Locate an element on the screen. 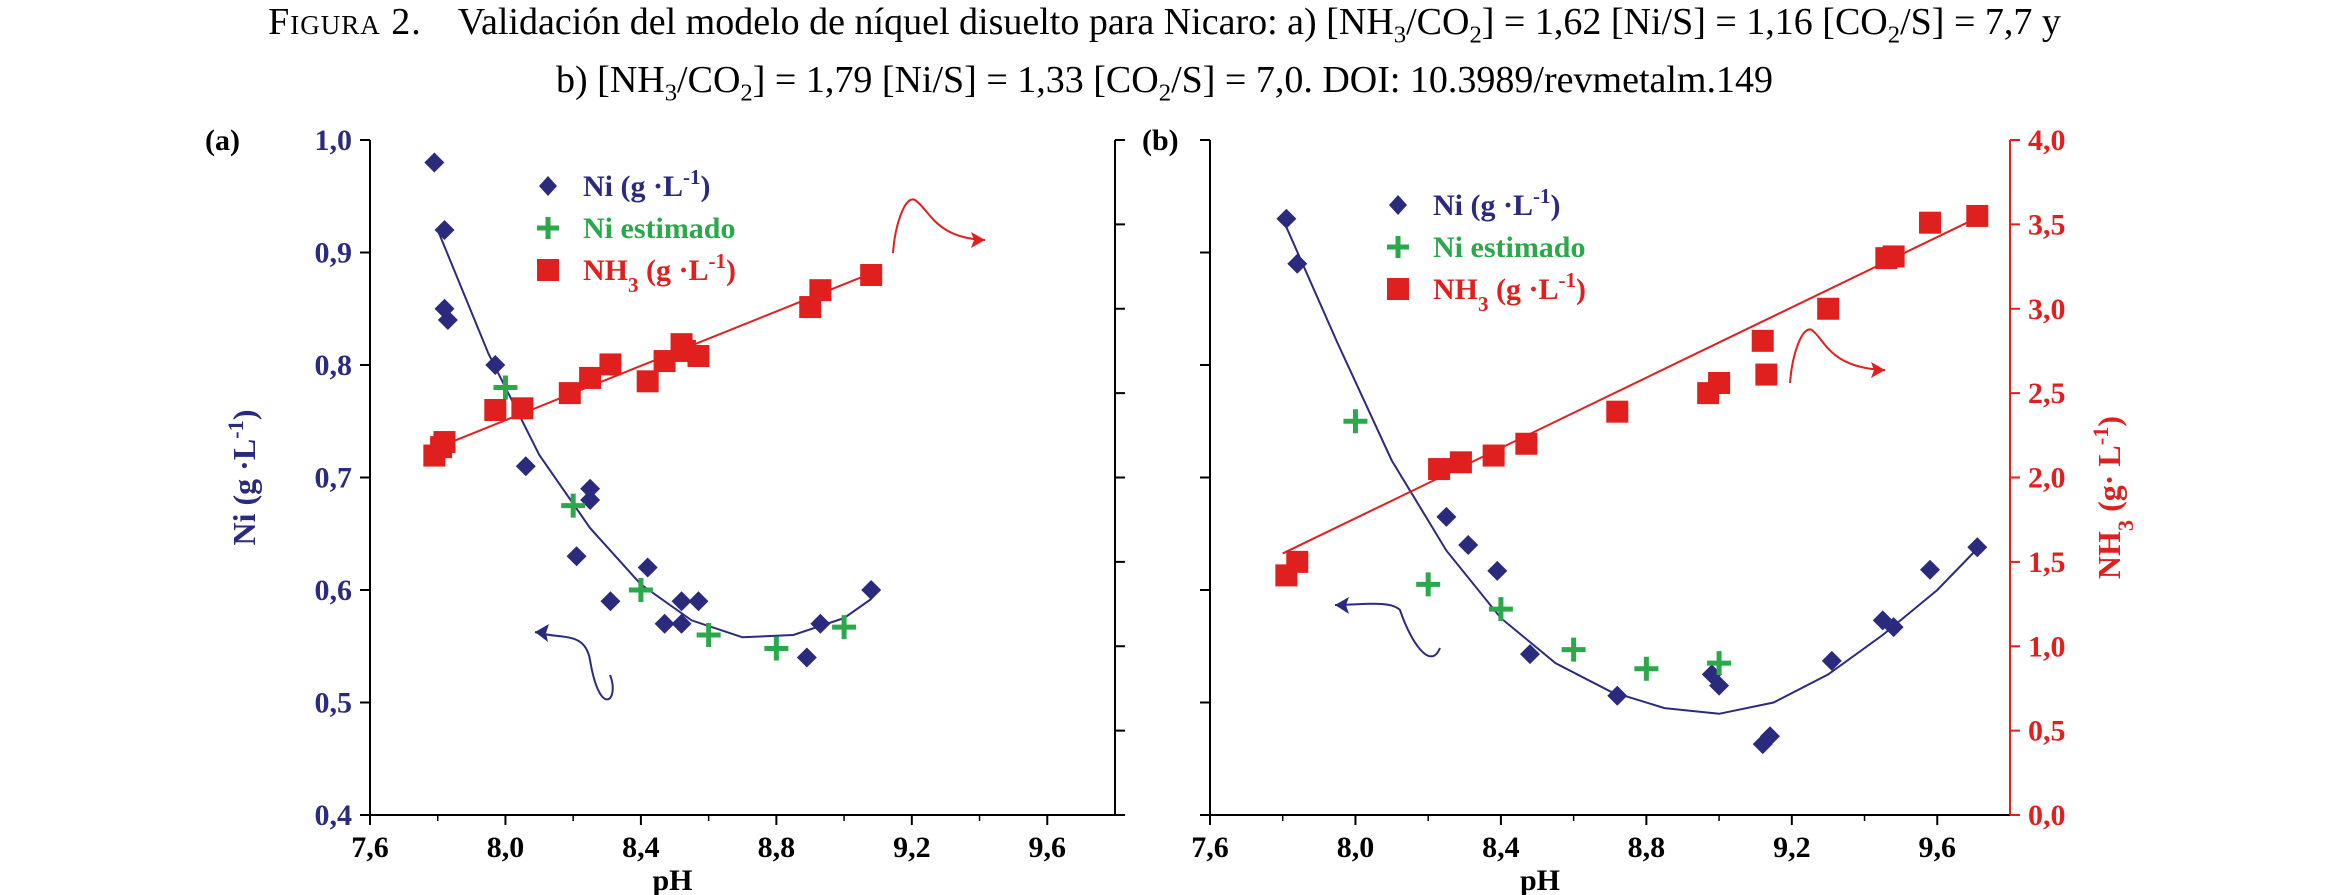  legend-ni-estimado-marker is located at coordinates (548, 228).